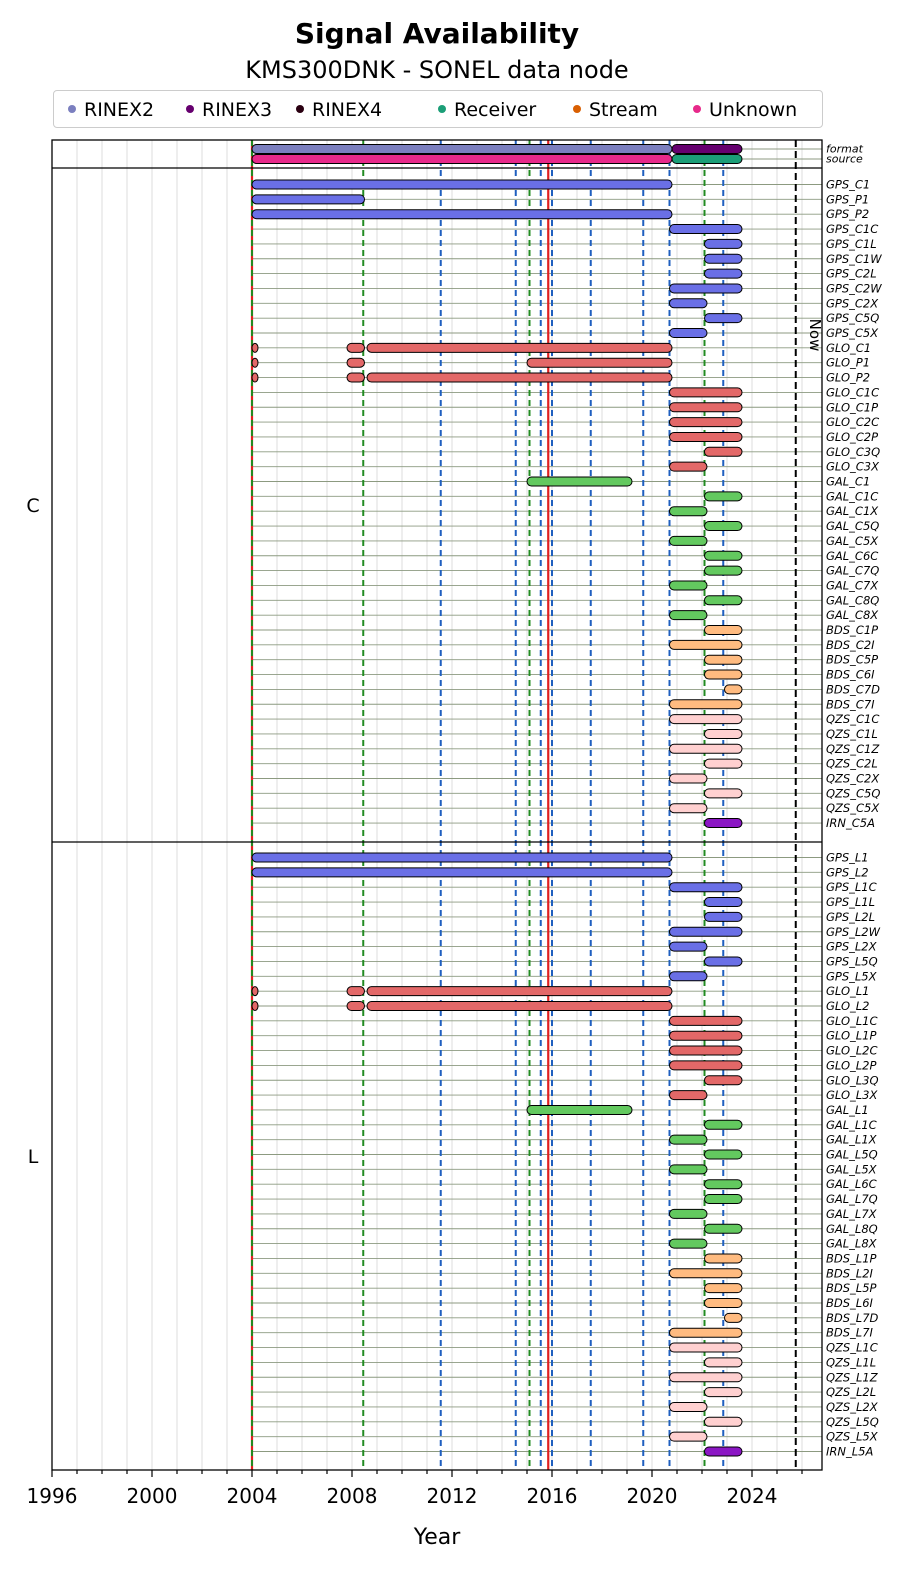 Image resolution: width=918 pixels, height=1578 pixels. Describe the element at coordinates (848, 378) in the screenshot. I see `row-label: GLO_P2` at that location.